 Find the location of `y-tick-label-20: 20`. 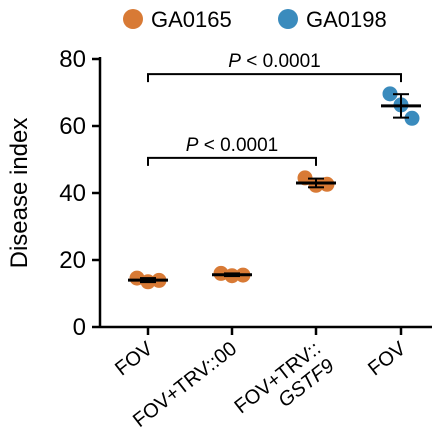

y-tick-label-20: 20 is located at coordinates (72, 260).